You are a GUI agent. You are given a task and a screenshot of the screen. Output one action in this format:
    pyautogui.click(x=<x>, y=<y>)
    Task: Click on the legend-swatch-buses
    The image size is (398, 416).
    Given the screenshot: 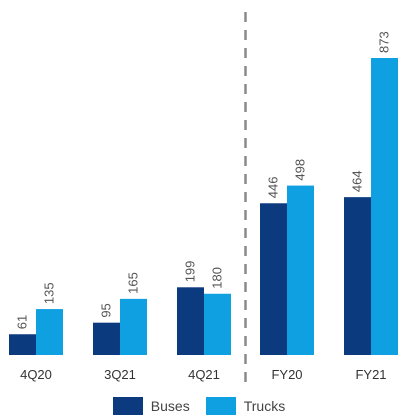 What is the action you would take?
    pyautogui.click(x=127, y=406)
    